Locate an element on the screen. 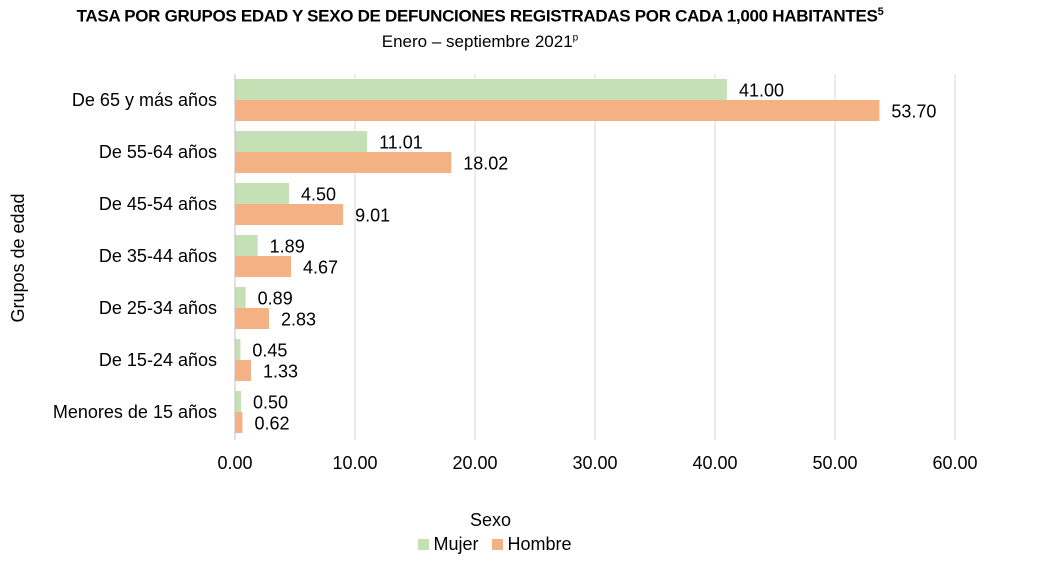 Image resolution: width=1040 pixels, height=561 pixels. legend-label: Mujer is located at coordinates (456, 544).